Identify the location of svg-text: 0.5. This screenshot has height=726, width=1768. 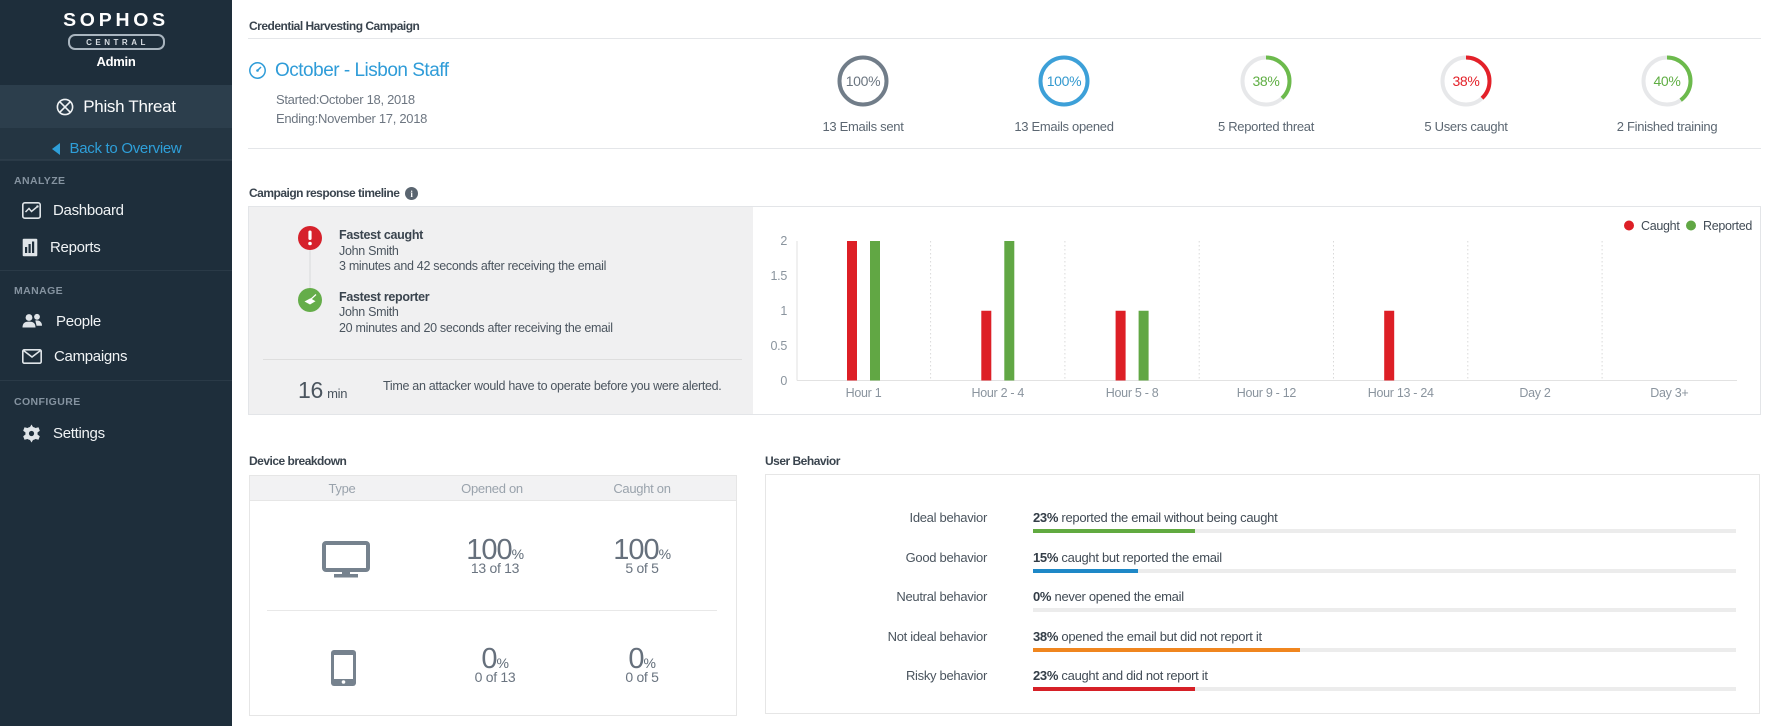
(779, 346).